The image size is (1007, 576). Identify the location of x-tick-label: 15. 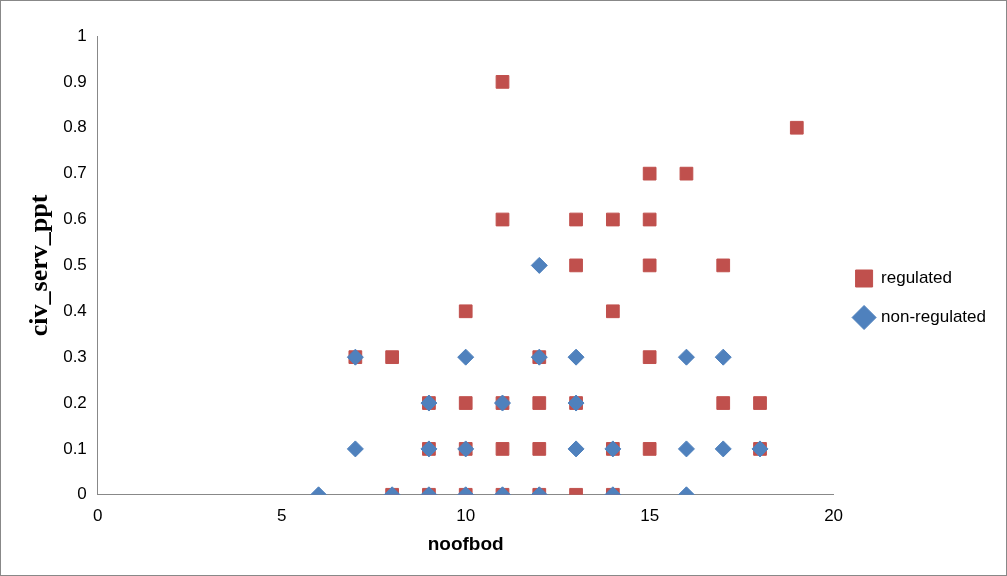
(650, 515).